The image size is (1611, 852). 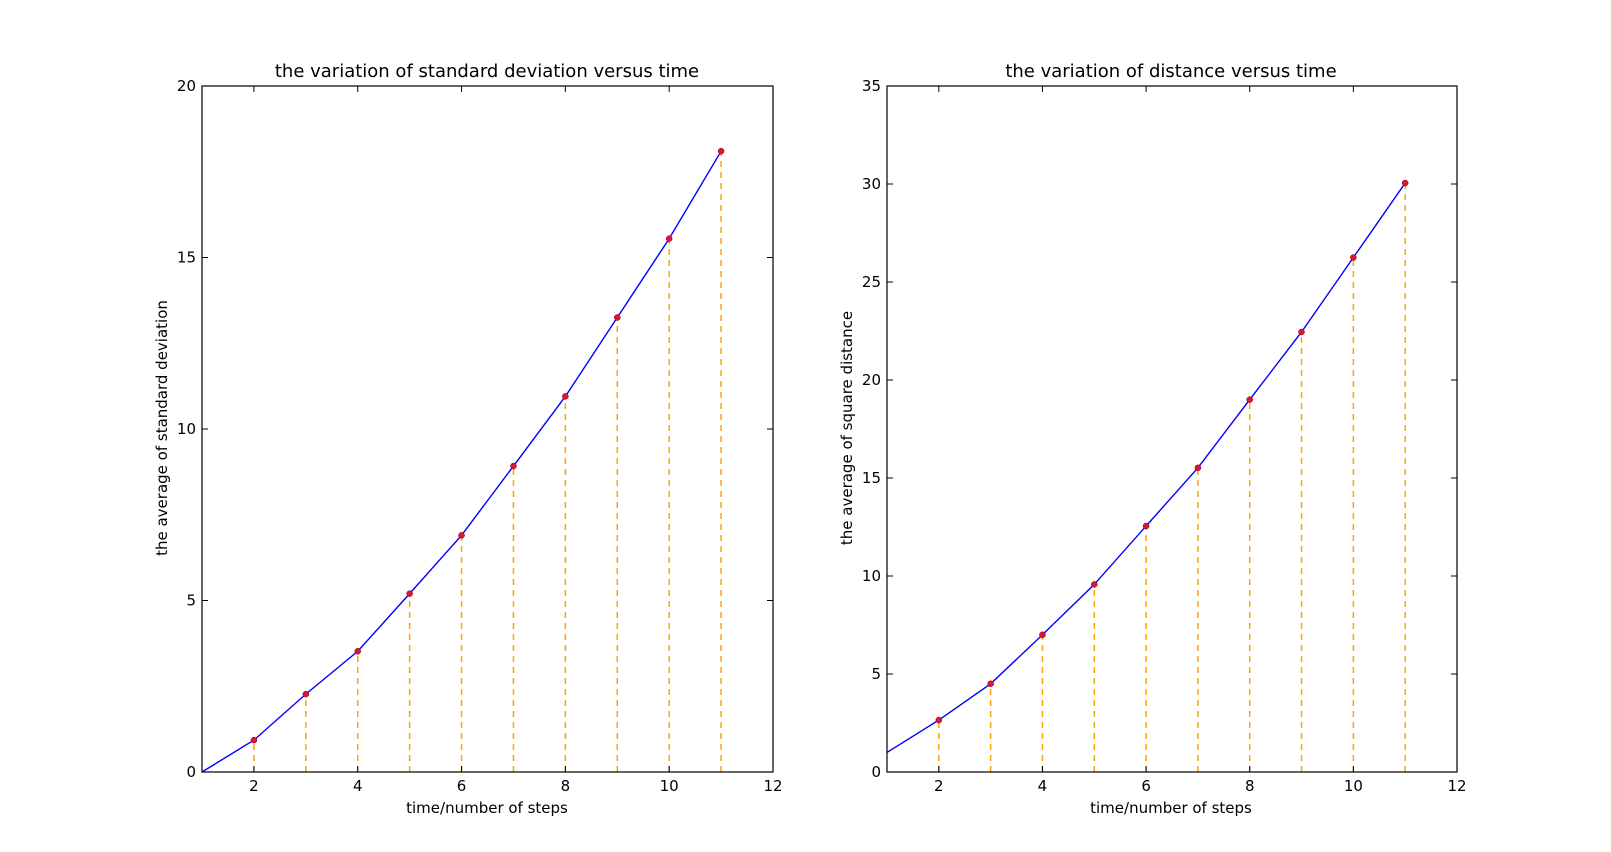 What do you see at coordinates (871, 184) in the screenshot?
I see `y-tick-label: 30` at bounding box center [871, 184].